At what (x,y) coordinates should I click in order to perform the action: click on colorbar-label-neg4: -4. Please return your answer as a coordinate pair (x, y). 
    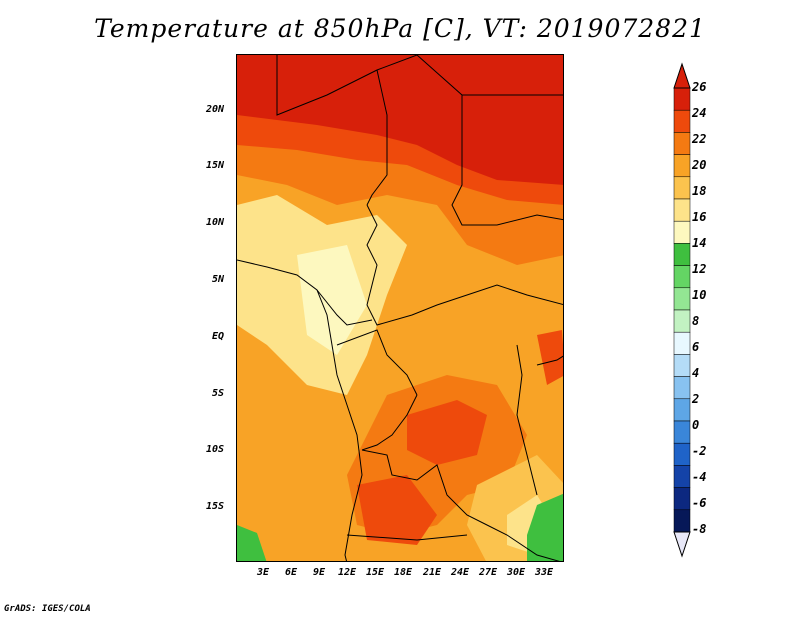
    Looking at the image, I should click on (699, 477).